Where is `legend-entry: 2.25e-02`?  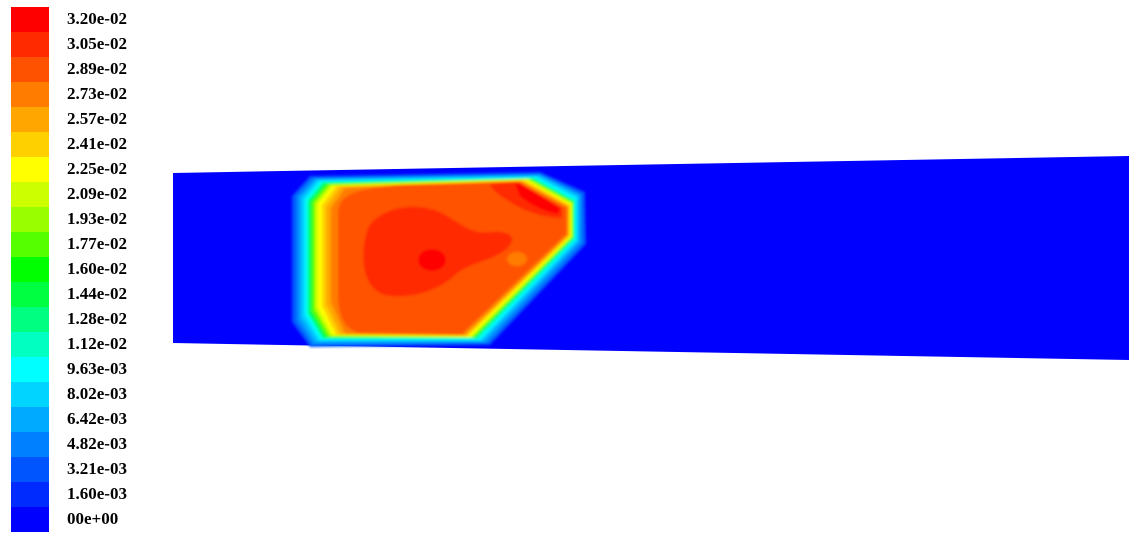 legend-entry: 2.25e-02 is located at coordinates (91, 169).